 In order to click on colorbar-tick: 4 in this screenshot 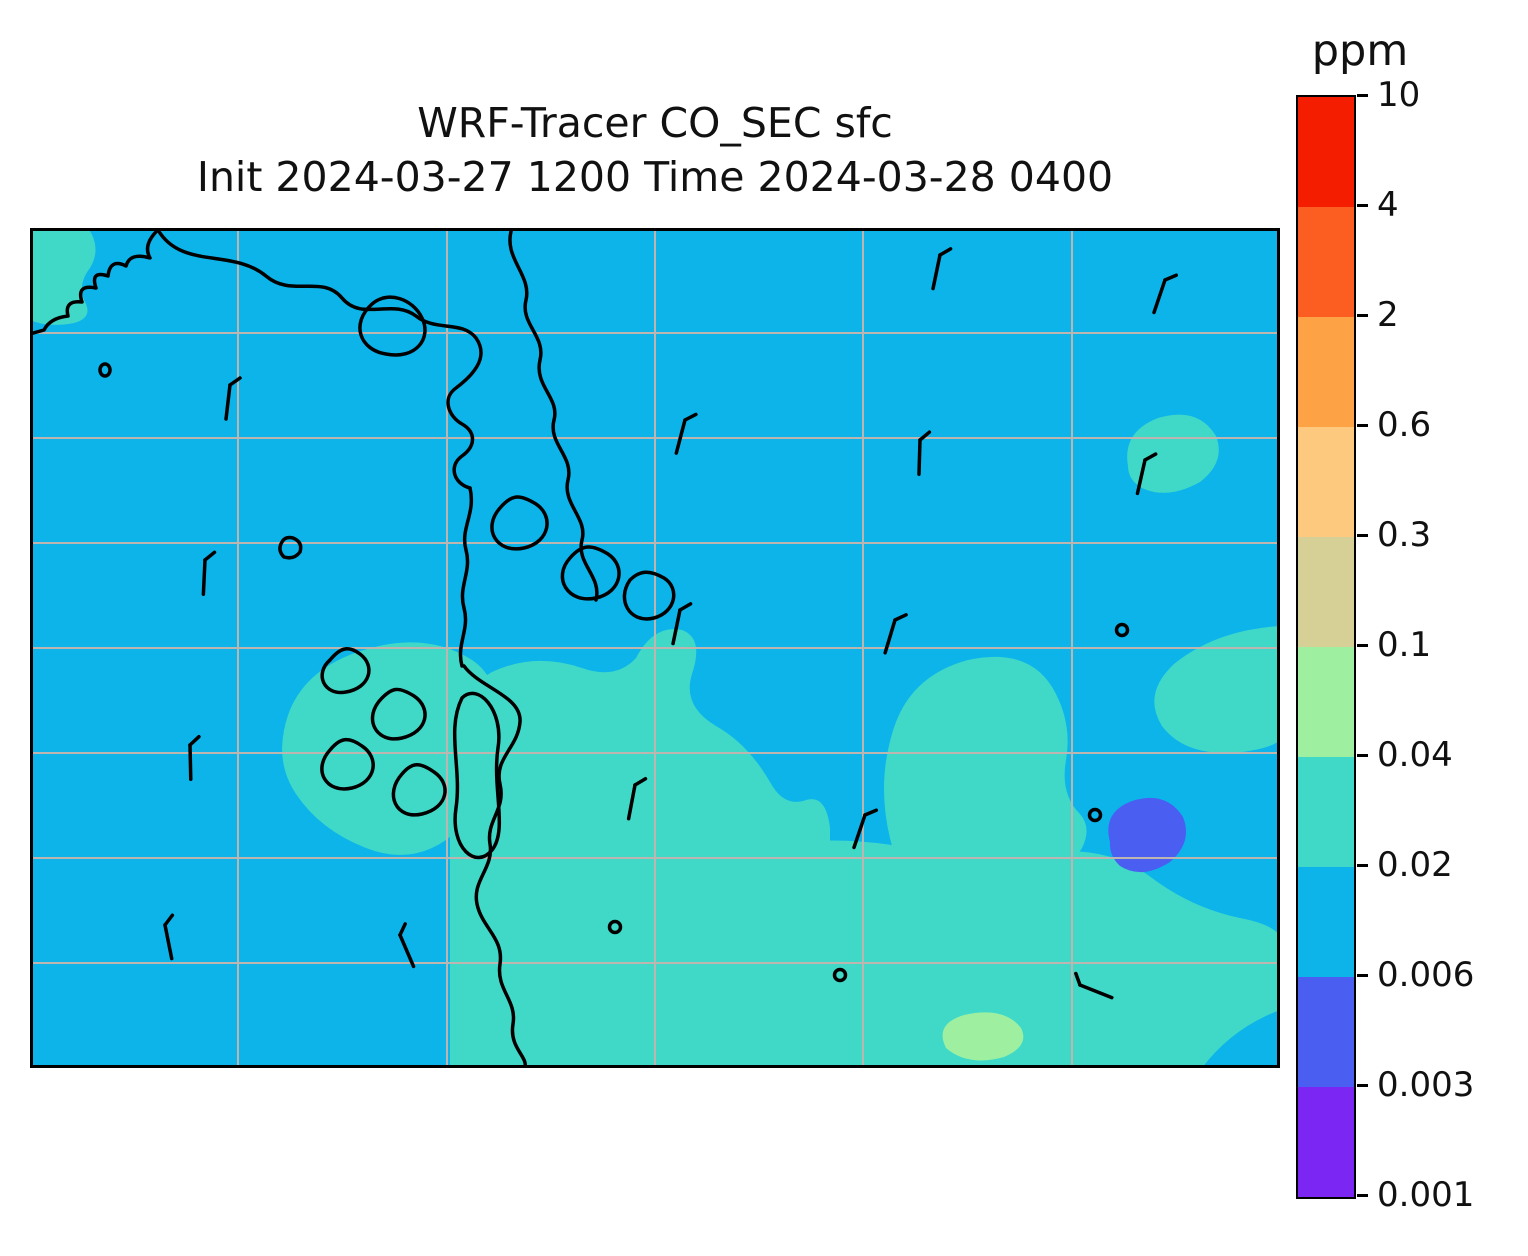, I will do `click(1378, 205)`.